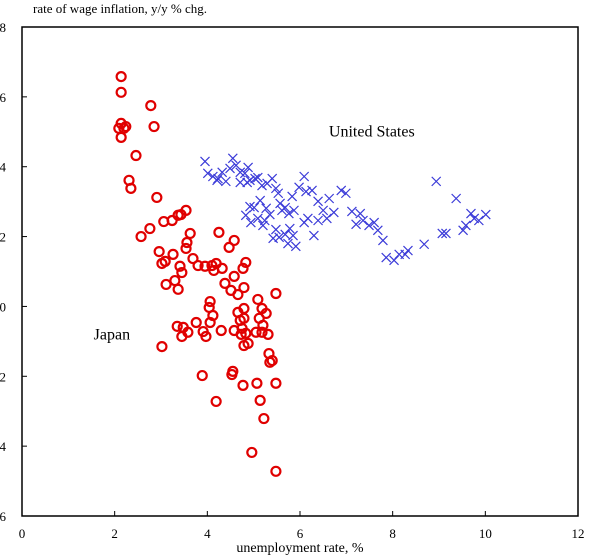 The width and height of the screenshot is (591, 559). Describe the element at coordinates (485, 533) in the screenshot. I see `x-tick-label: 10` at that location.